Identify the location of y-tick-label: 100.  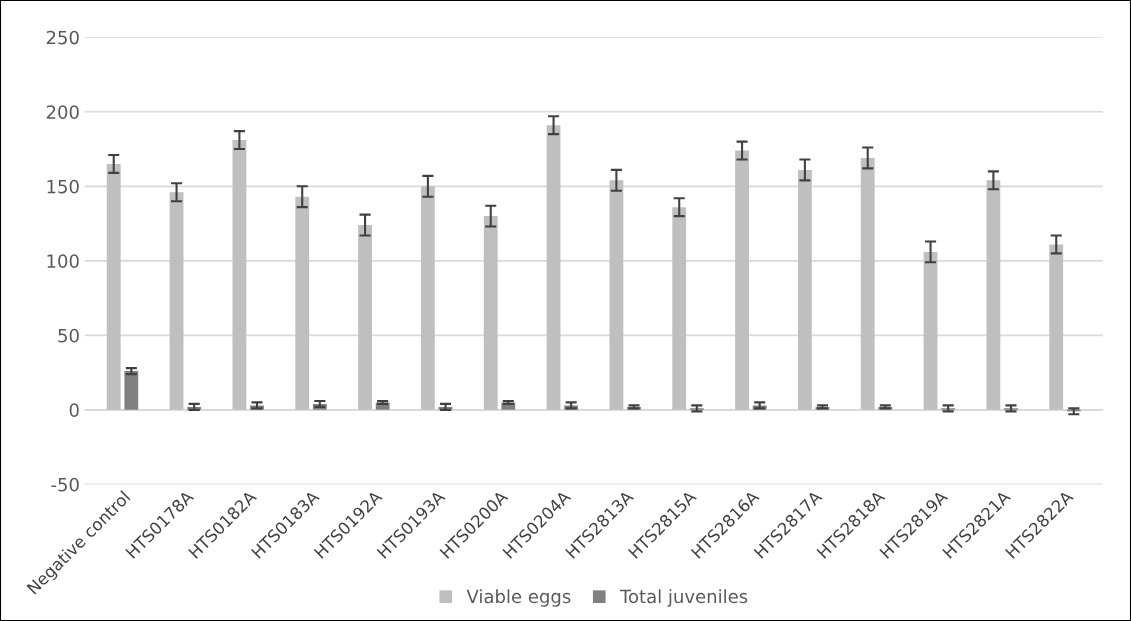
(63, 261).